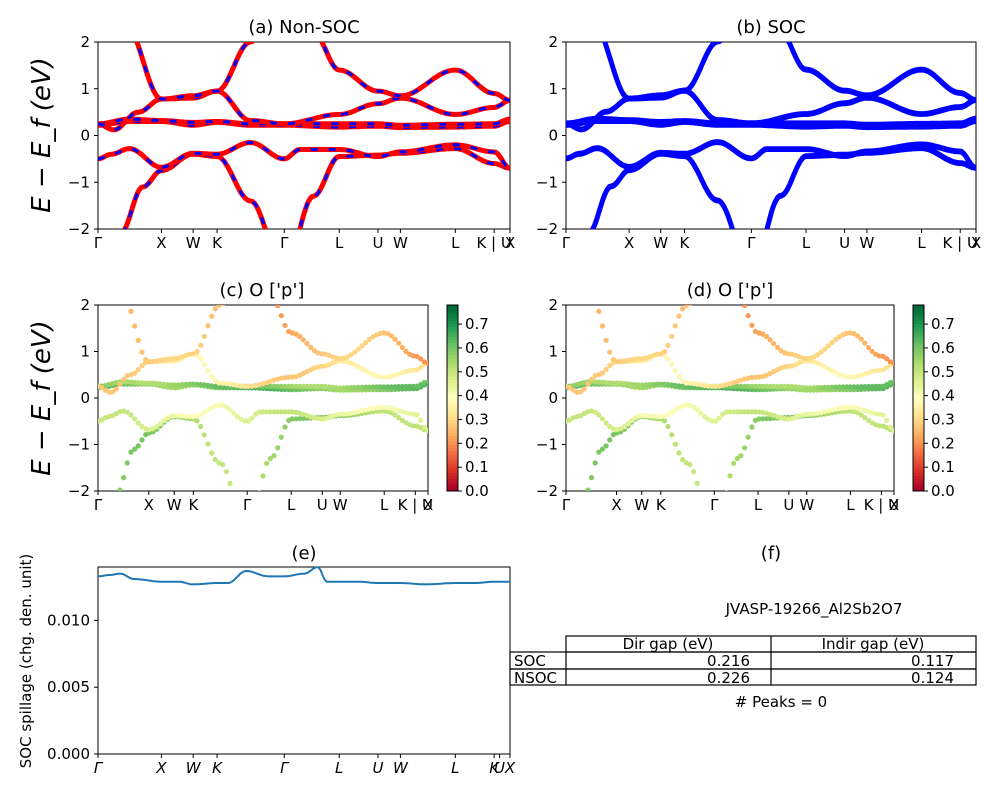  What do you see at coordinates (79, 445) in the screenshot?
I see `panel-c-ytick-label: −1` at bounding box center [79, 445].